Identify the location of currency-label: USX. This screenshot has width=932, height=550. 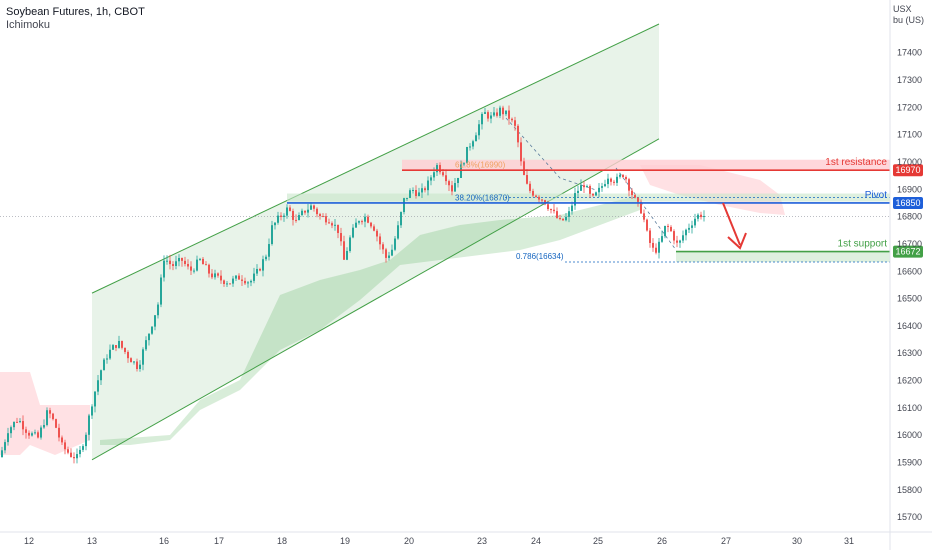
(902, 9).